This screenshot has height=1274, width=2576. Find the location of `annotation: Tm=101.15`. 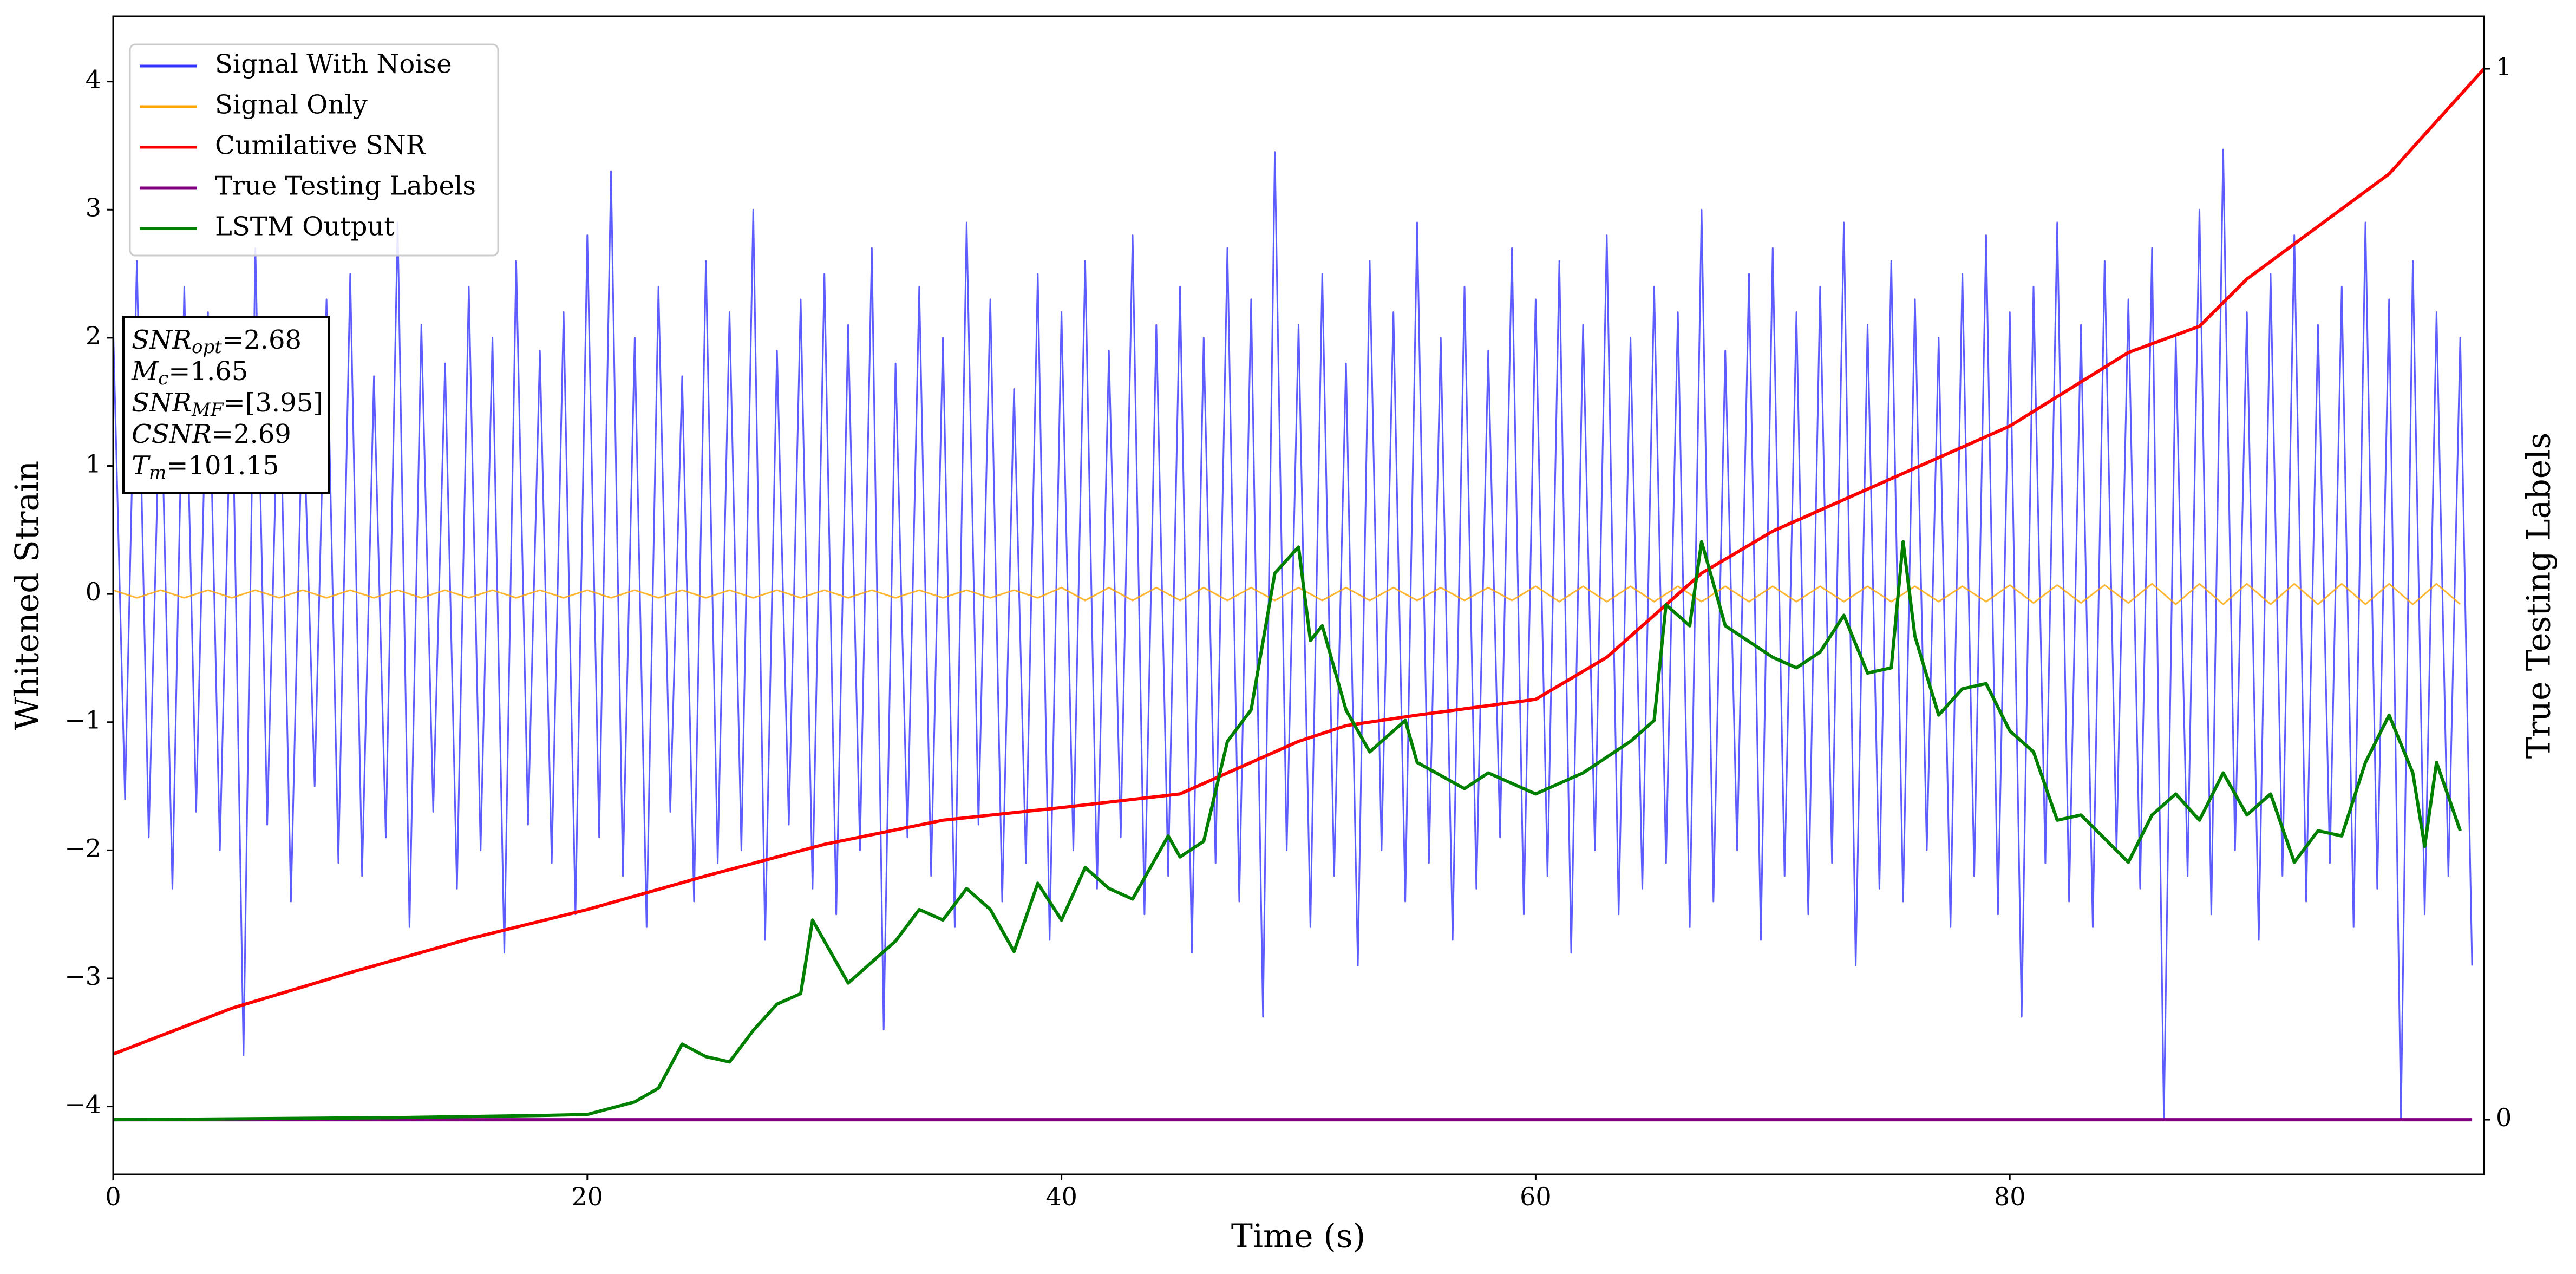

annotation: Tm=101.15 is located at coordinates (206, 467).